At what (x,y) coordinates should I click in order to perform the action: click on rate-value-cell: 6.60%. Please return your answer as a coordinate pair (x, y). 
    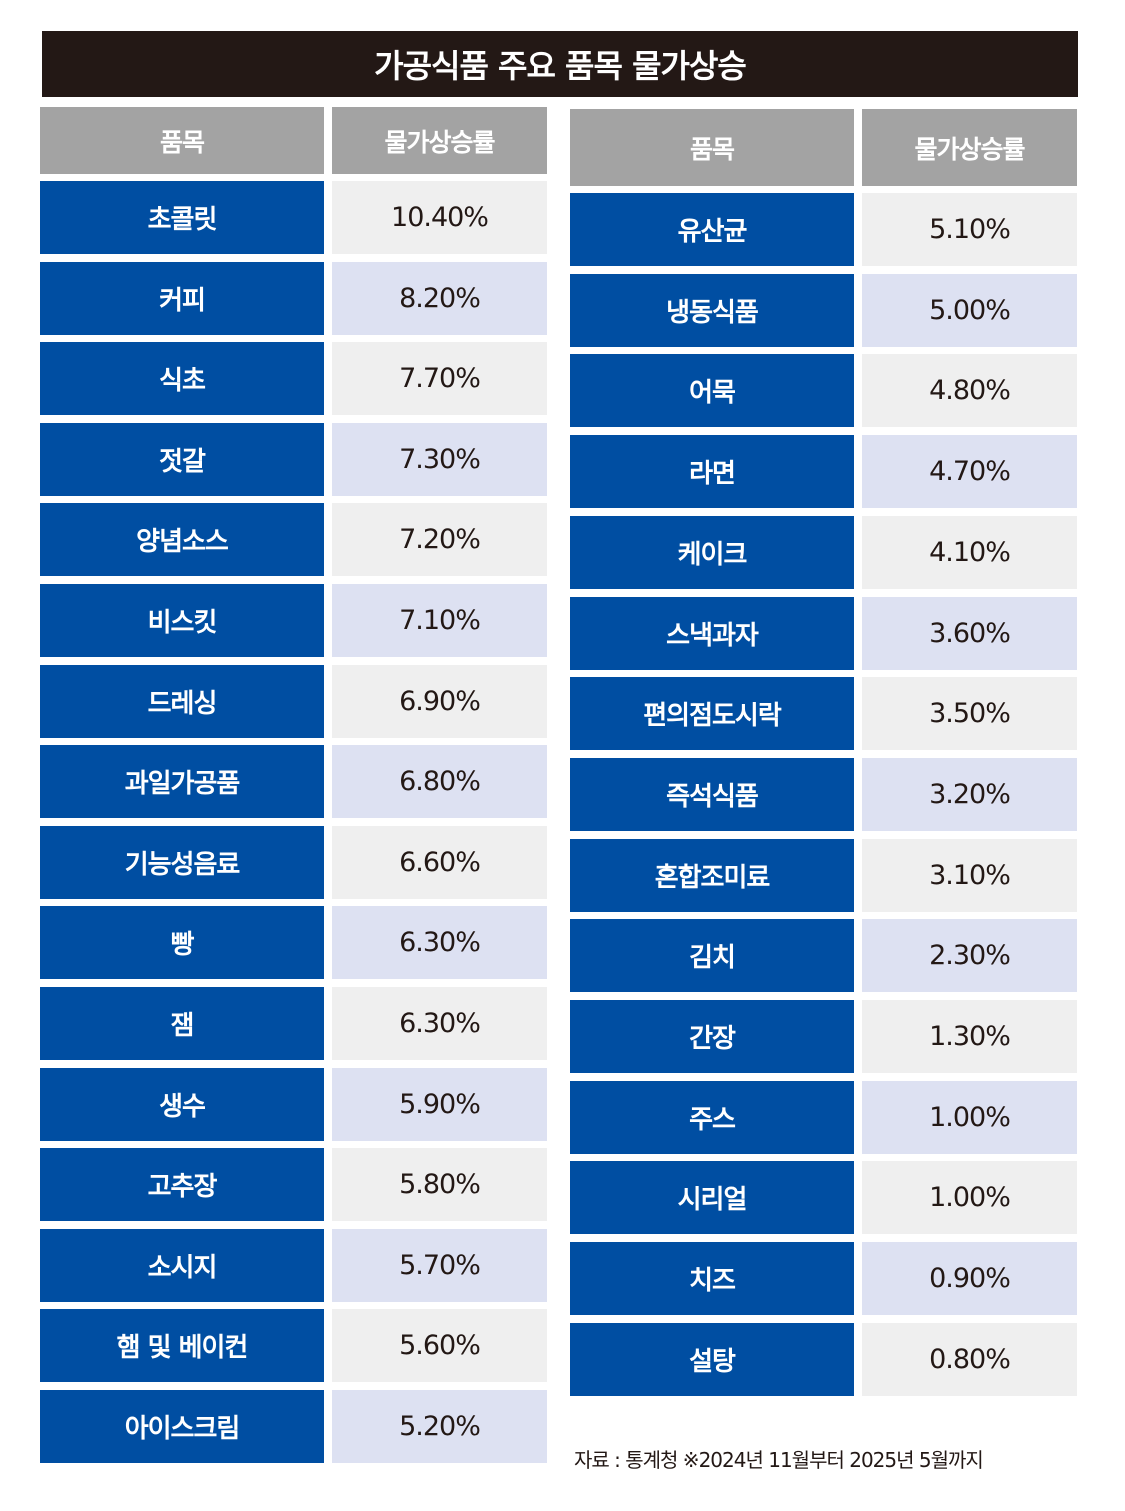
    Looking at the image, I should click on (439, 862).